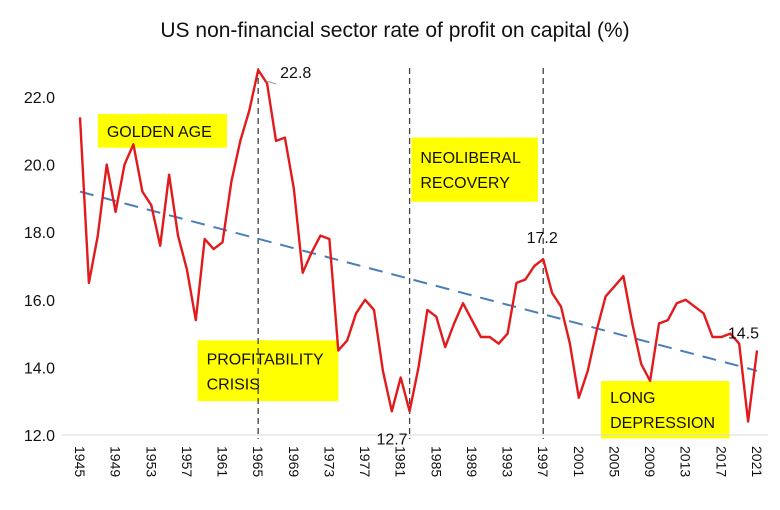 Image resolution: width=780 pixels, height=510 pixels. Describe the element at coordinates (265, 359) in the screenshot. I see `annotation-text: PROFITABILITY` at that location.